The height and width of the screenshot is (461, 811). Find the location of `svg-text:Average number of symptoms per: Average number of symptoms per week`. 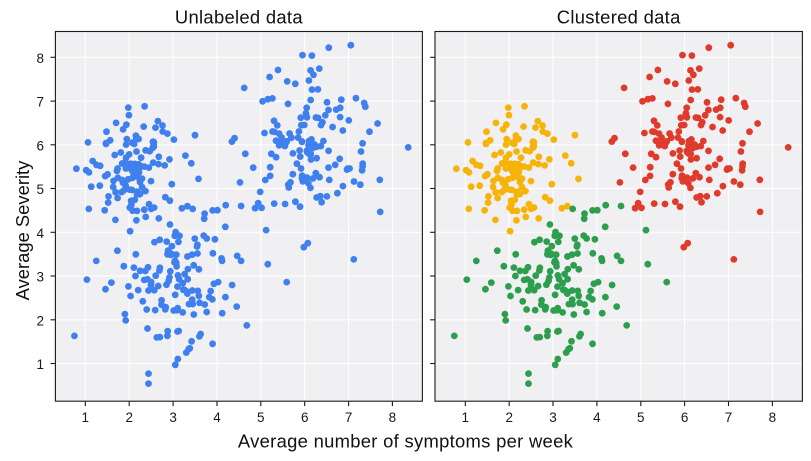

svg-text:Average number of symptoms per: Average number of symptoms per week is located at coordinates (406, 440).